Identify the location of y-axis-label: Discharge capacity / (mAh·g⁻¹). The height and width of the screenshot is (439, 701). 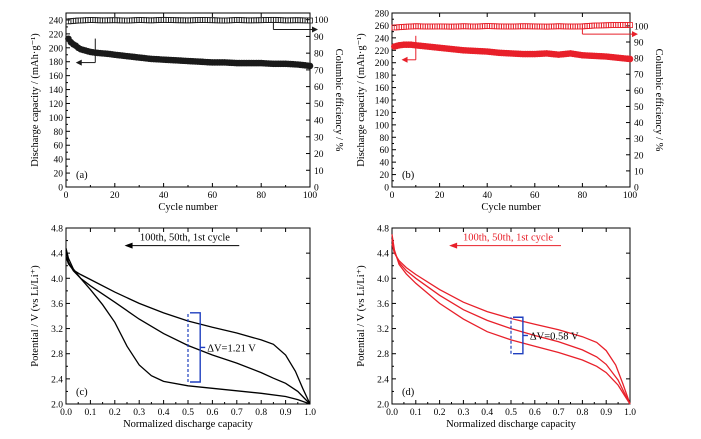
(361, 100).